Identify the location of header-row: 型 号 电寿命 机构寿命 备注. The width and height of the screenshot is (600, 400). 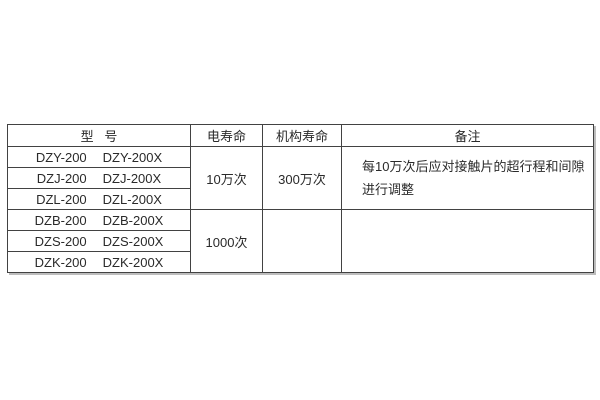
(300, 135).